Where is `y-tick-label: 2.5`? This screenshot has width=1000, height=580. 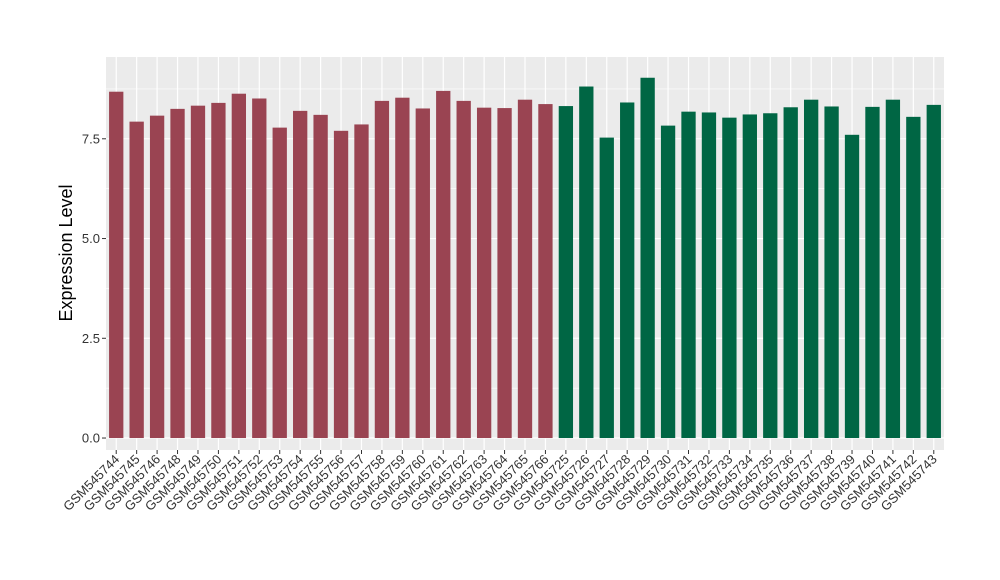
y-tick-label: 2.5 is located at coordinates (91, 338).